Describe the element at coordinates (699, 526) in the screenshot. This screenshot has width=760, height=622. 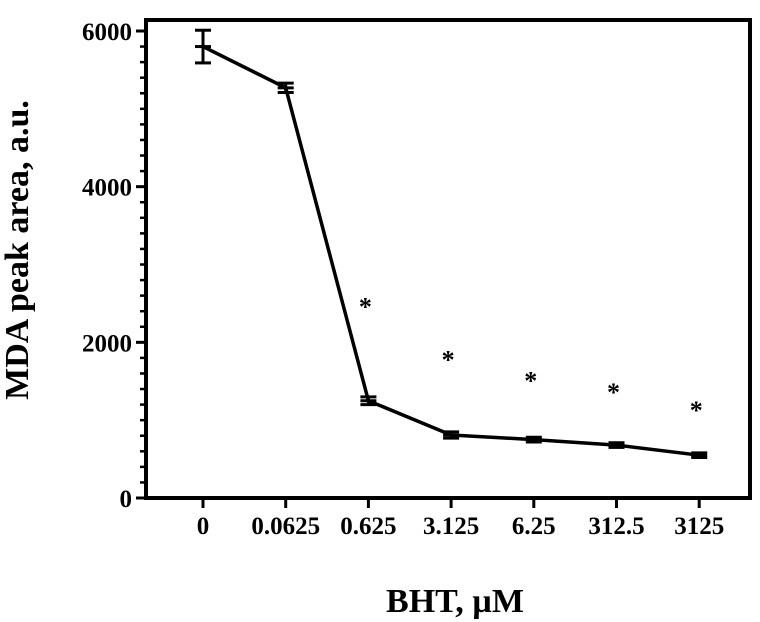
I see `x-tick-label: 3125` at that location.